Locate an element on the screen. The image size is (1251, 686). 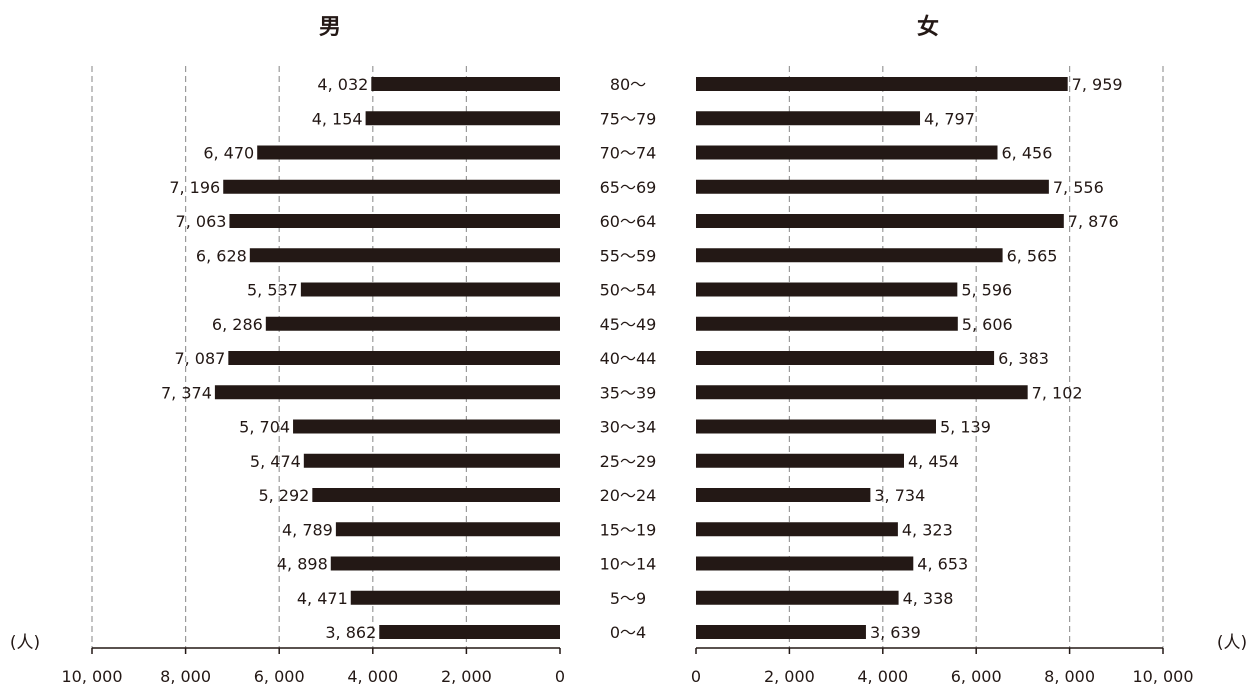
age-group-label: 40～44 is located at coordinates (628, 358).